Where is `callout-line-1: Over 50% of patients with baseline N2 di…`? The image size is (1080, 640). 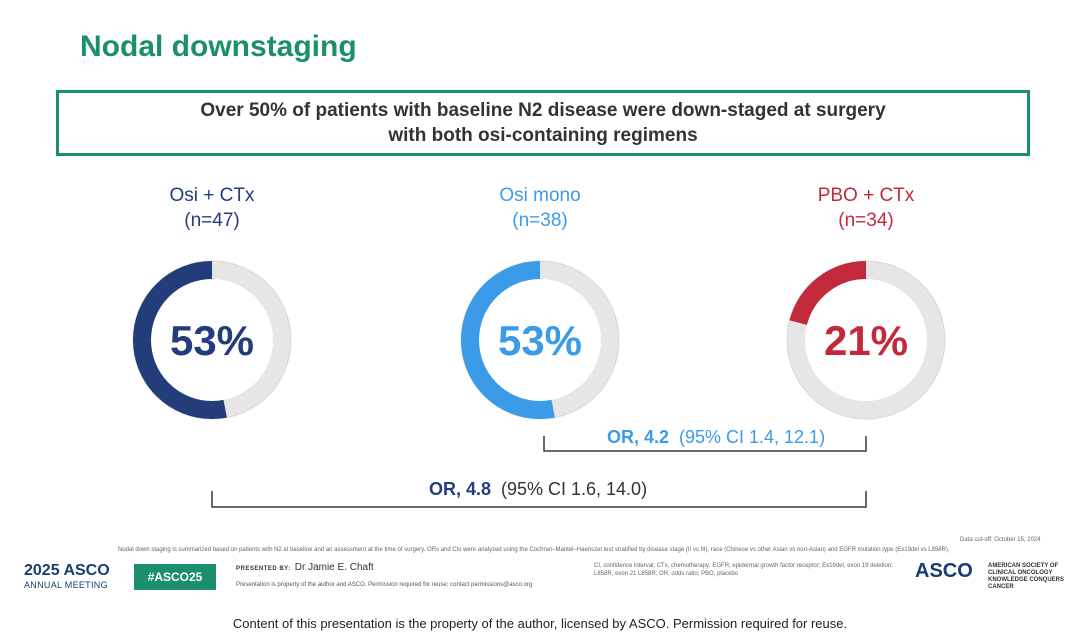 callout-line-1: Over 50% of patients with baseline N2 di… is located at coordinates (543, 110).